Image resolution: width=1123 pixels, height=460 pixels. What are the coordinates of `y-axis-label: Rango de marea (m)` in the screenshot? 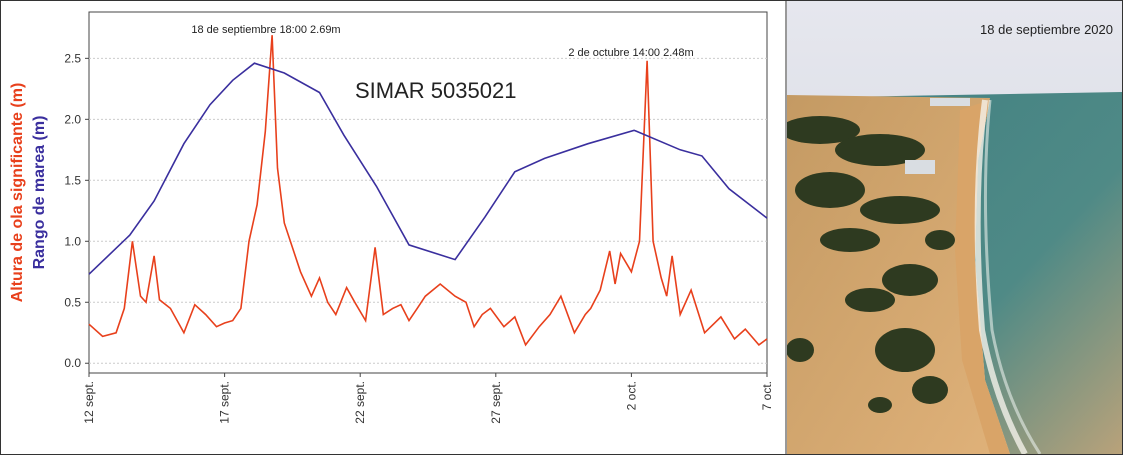 It's located at (39, 193).